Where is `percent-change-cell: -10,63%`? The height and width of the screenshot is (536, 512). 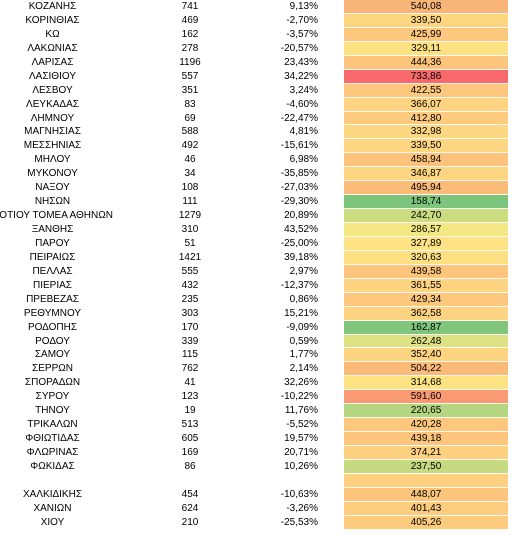 percent-change-cell: -10,63% is located at coordinates (299, 494).